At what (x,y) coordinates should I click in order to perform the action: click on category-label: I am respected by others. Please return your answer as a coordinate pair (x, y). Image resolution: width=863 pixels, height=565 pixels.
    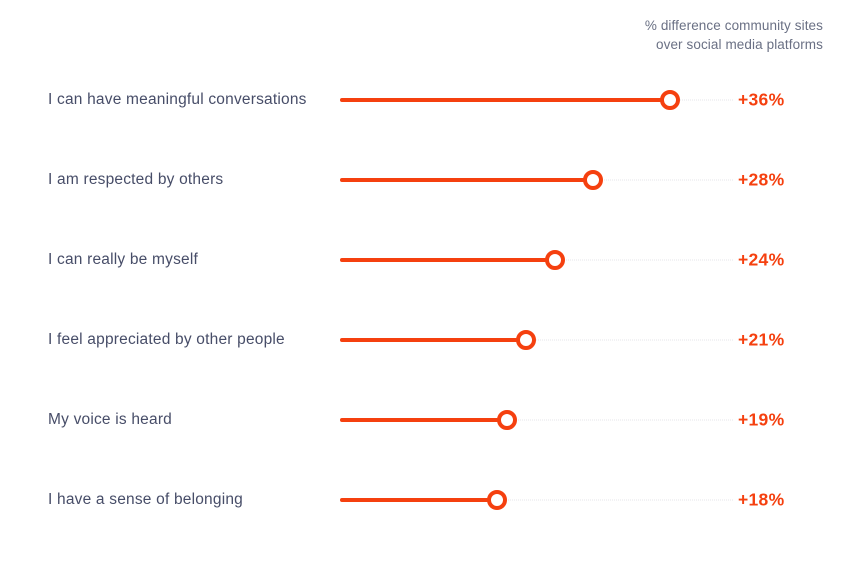
    Looking at the image, I should click on (136, 179).